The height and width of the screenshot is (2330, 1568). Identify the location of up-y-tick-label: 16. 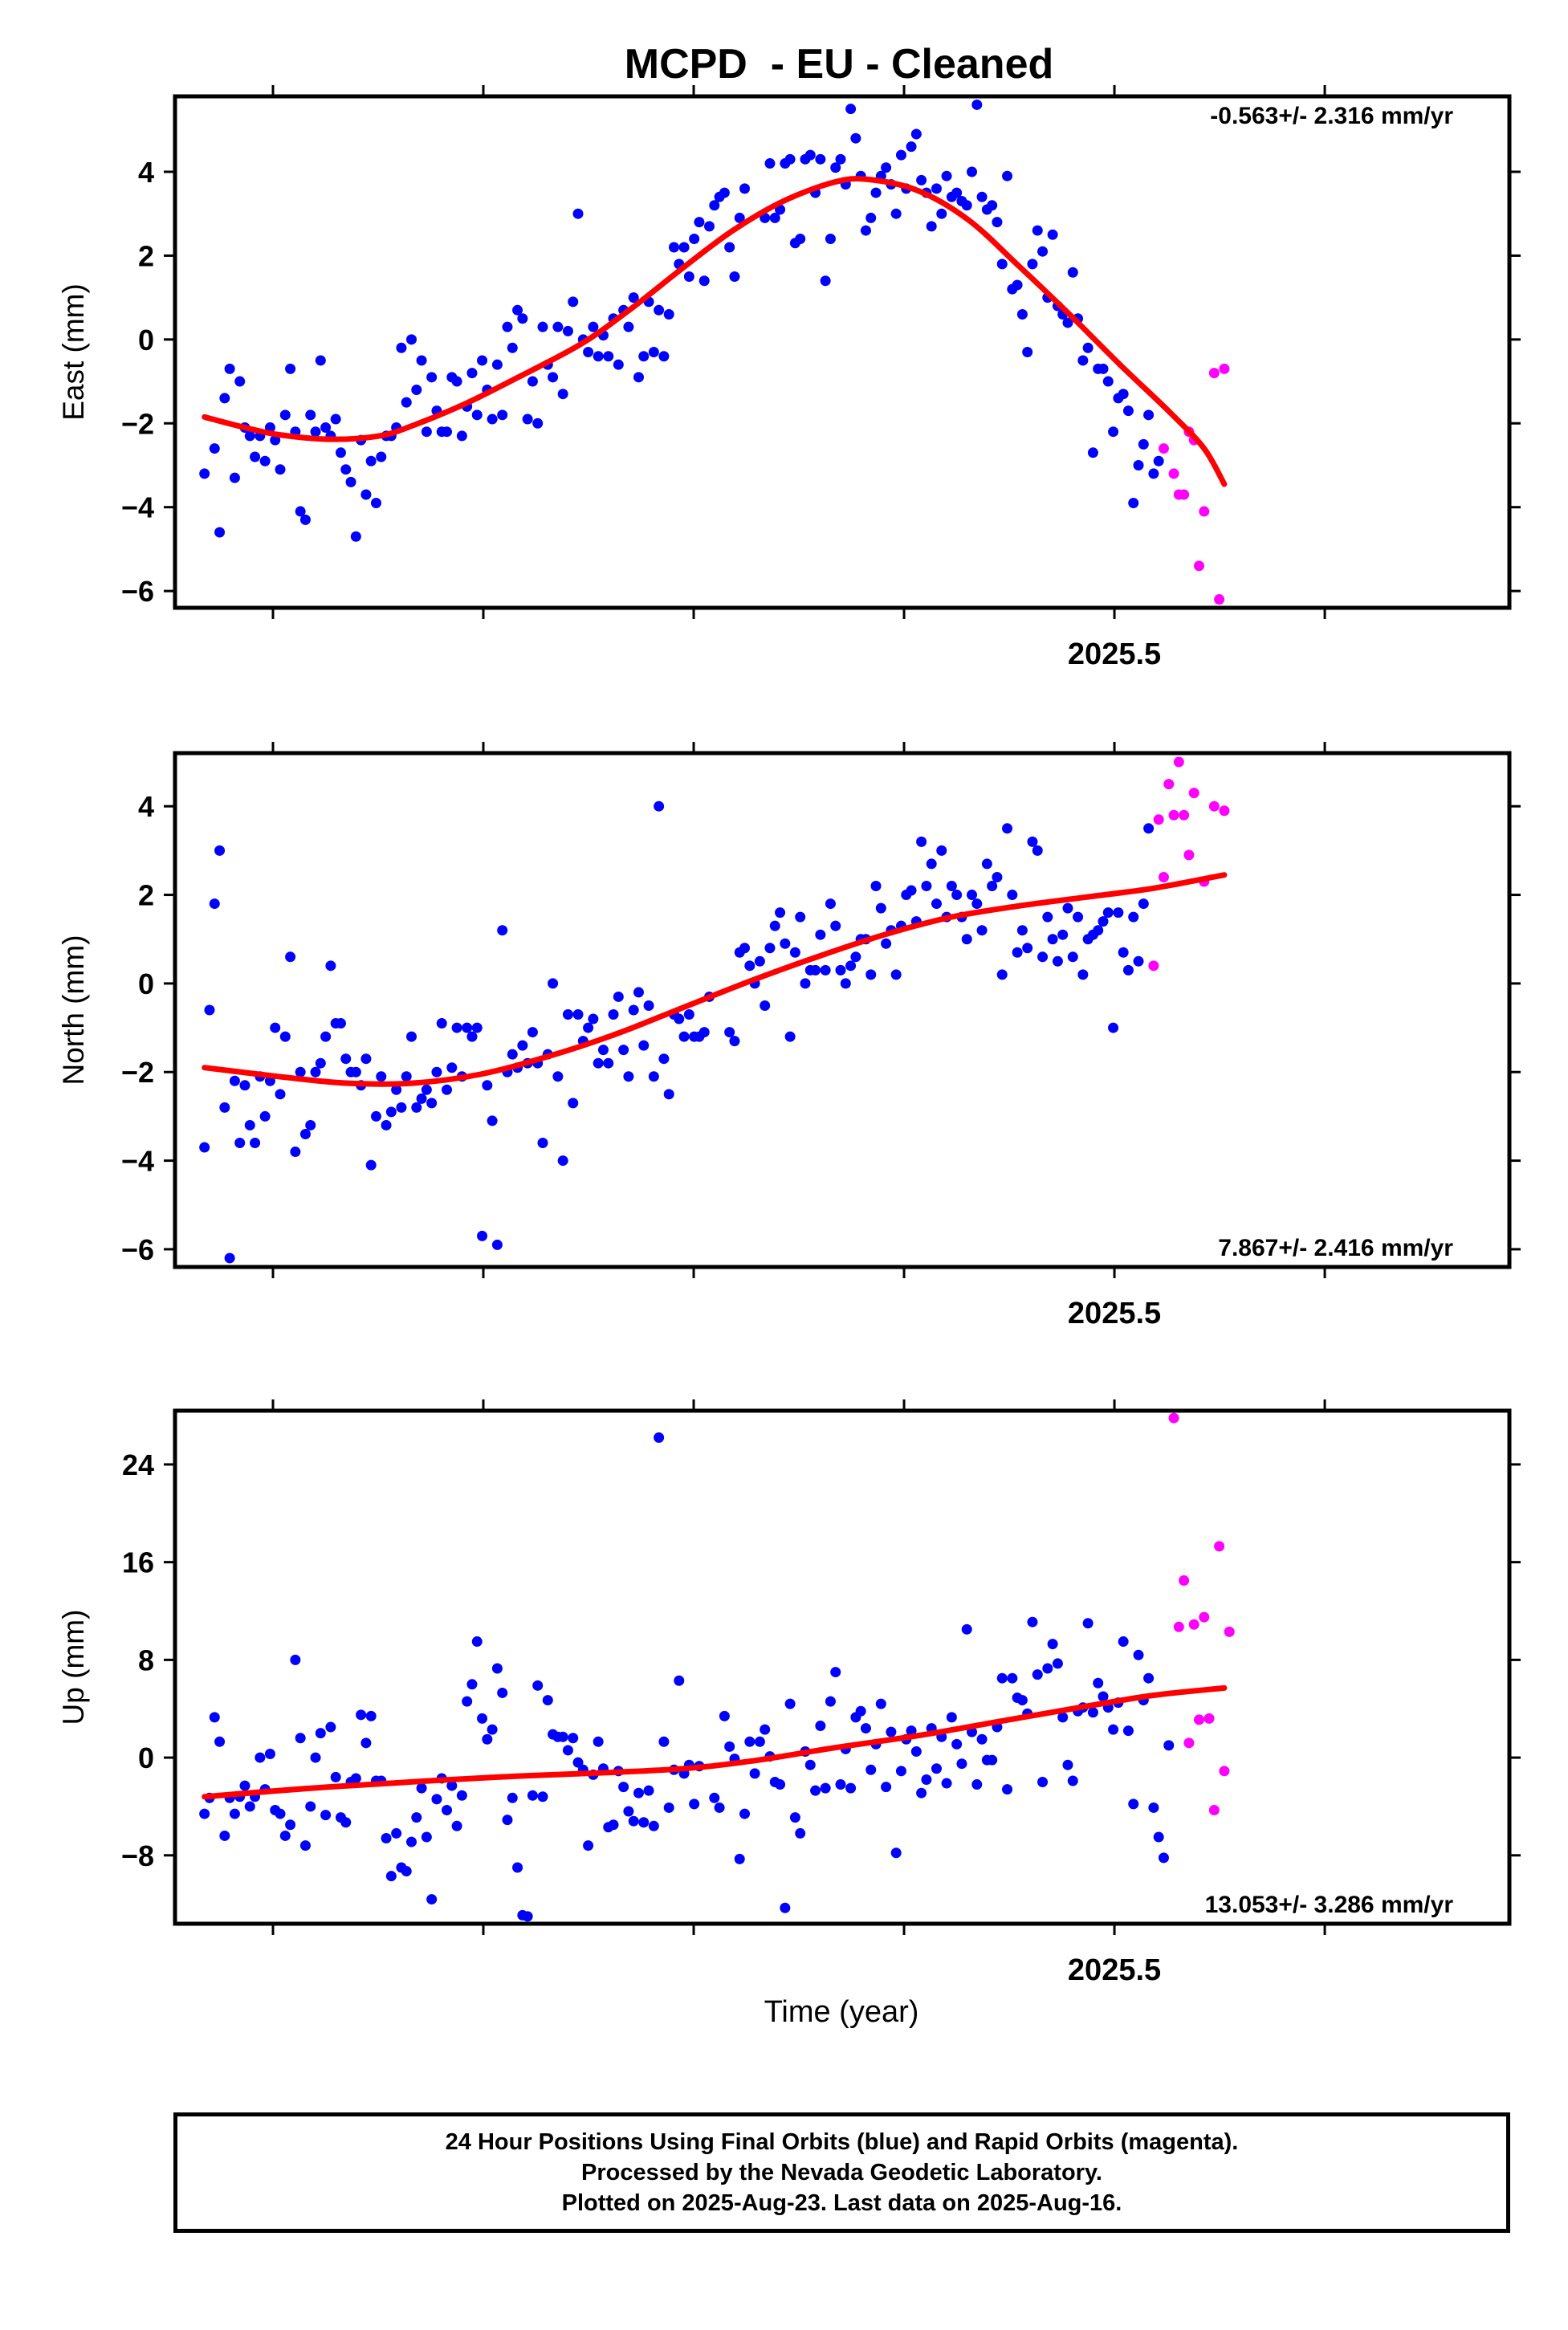
(138, 1562).